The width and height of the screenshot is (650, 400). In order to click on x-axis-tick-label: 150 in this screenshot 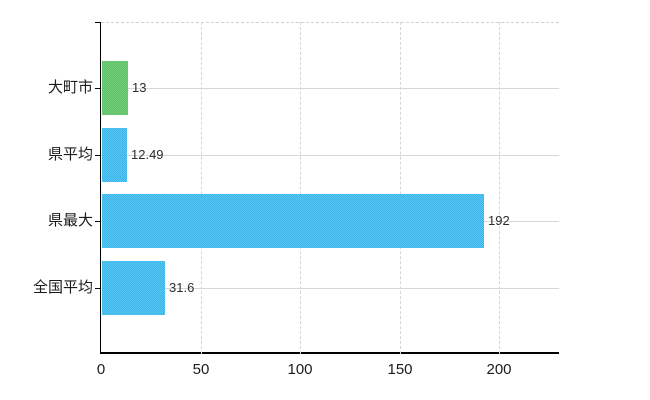, I will do `click(400, 369)`.